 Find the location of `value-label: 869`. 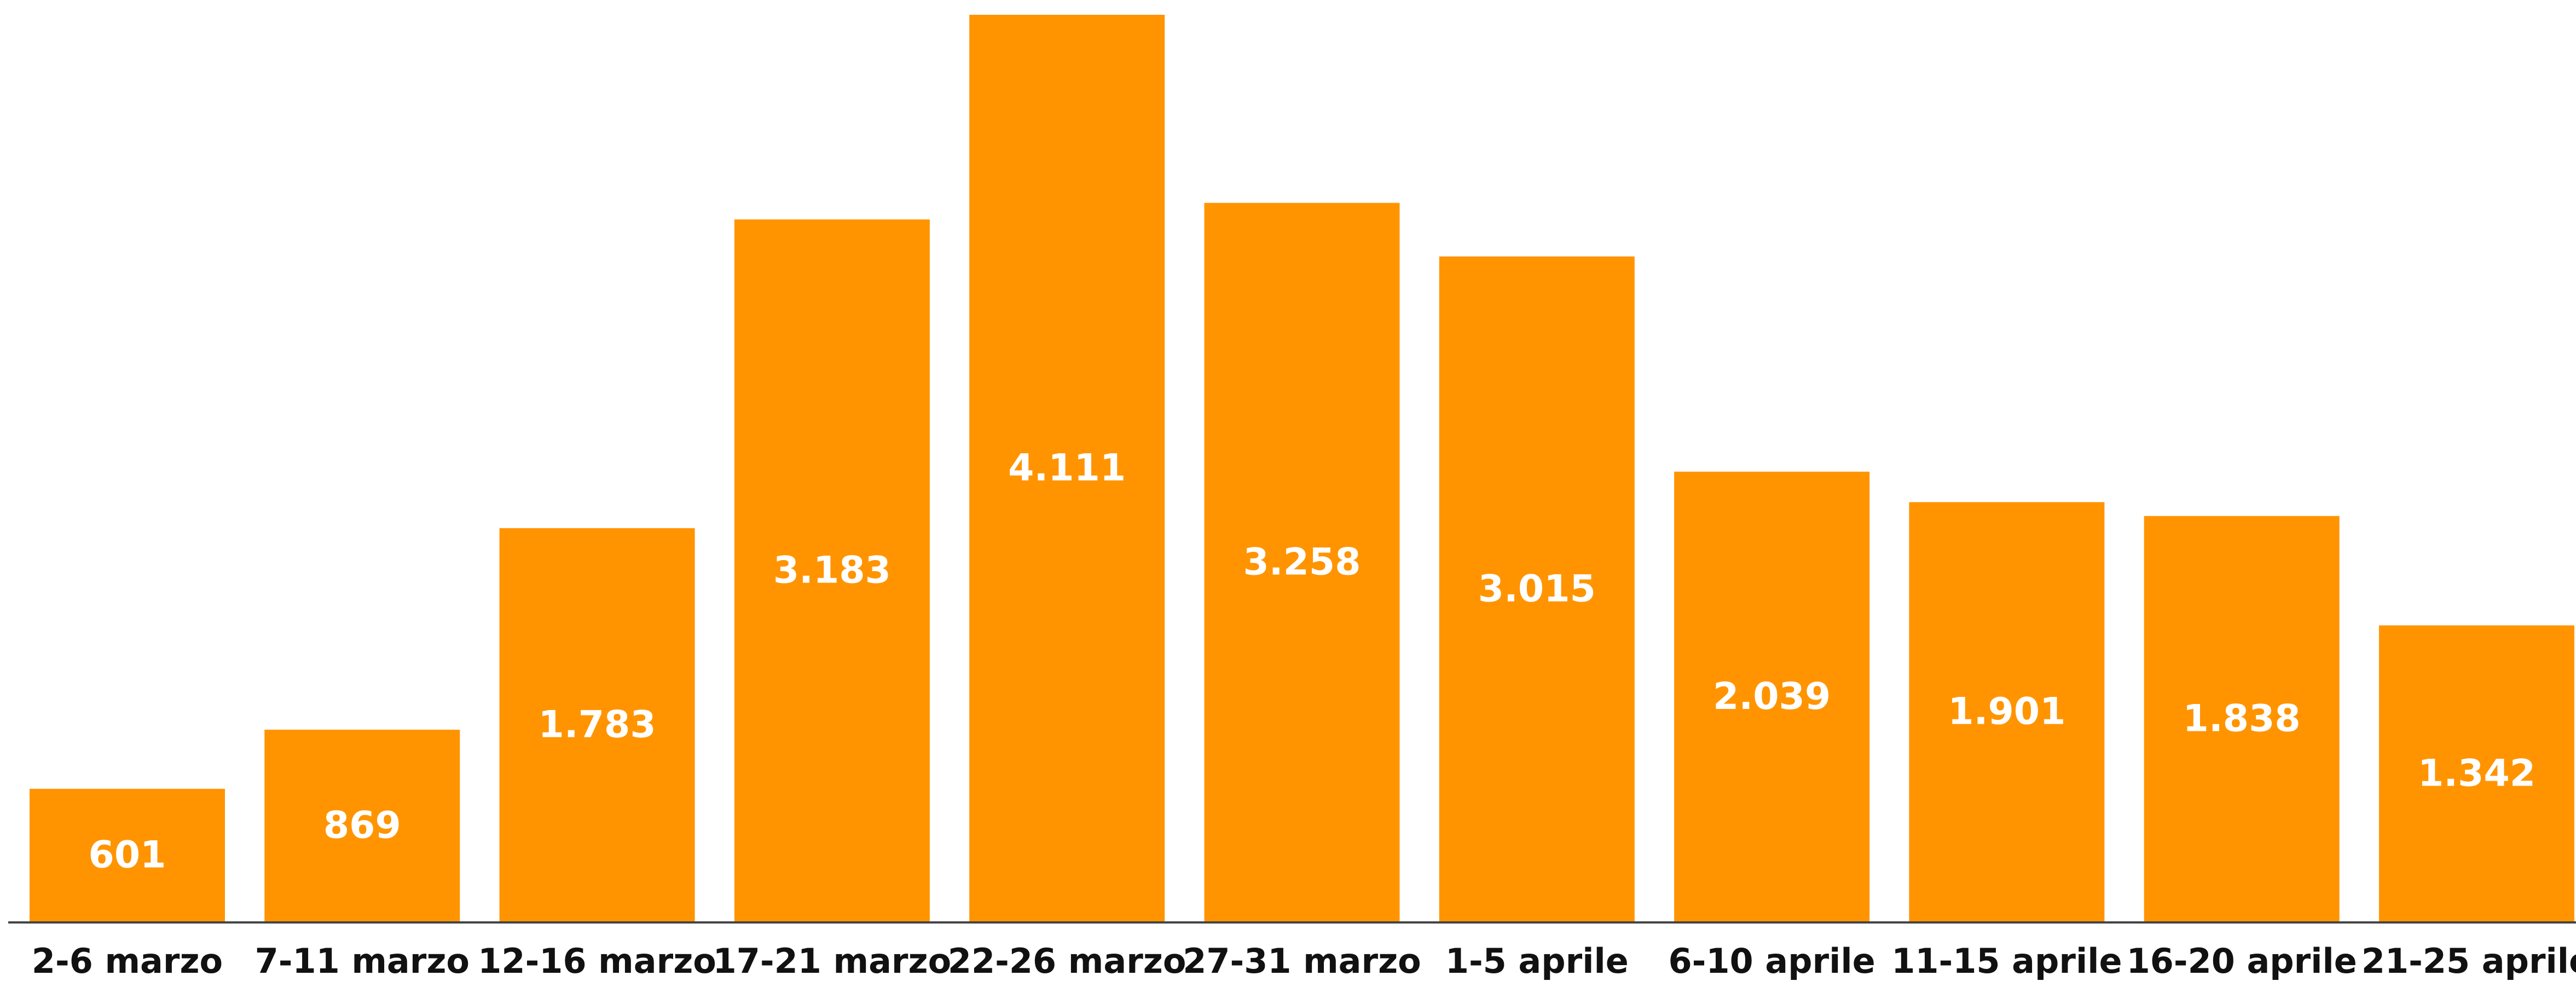

value-label: 869 is located at coordinates (362, 825).